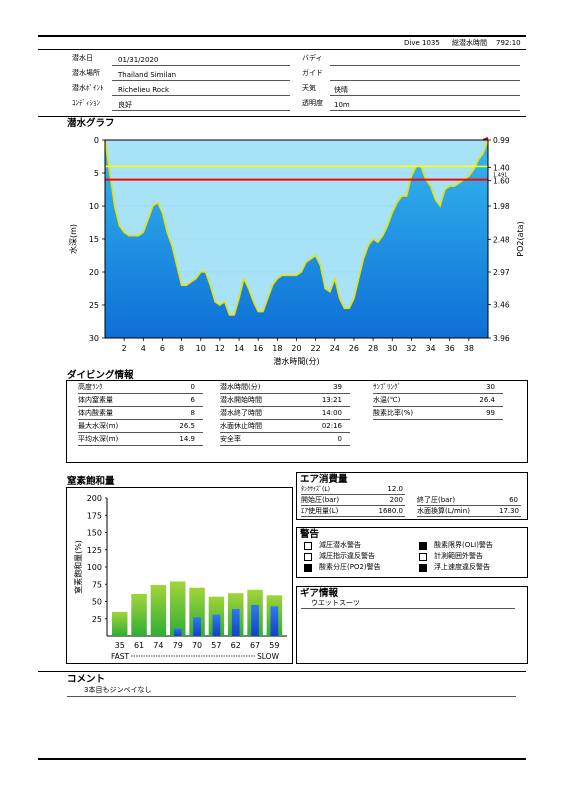 This screenshot has height=799, width=565. I want to click on warning-label: 計測範囲外警告, so click(458, 556).